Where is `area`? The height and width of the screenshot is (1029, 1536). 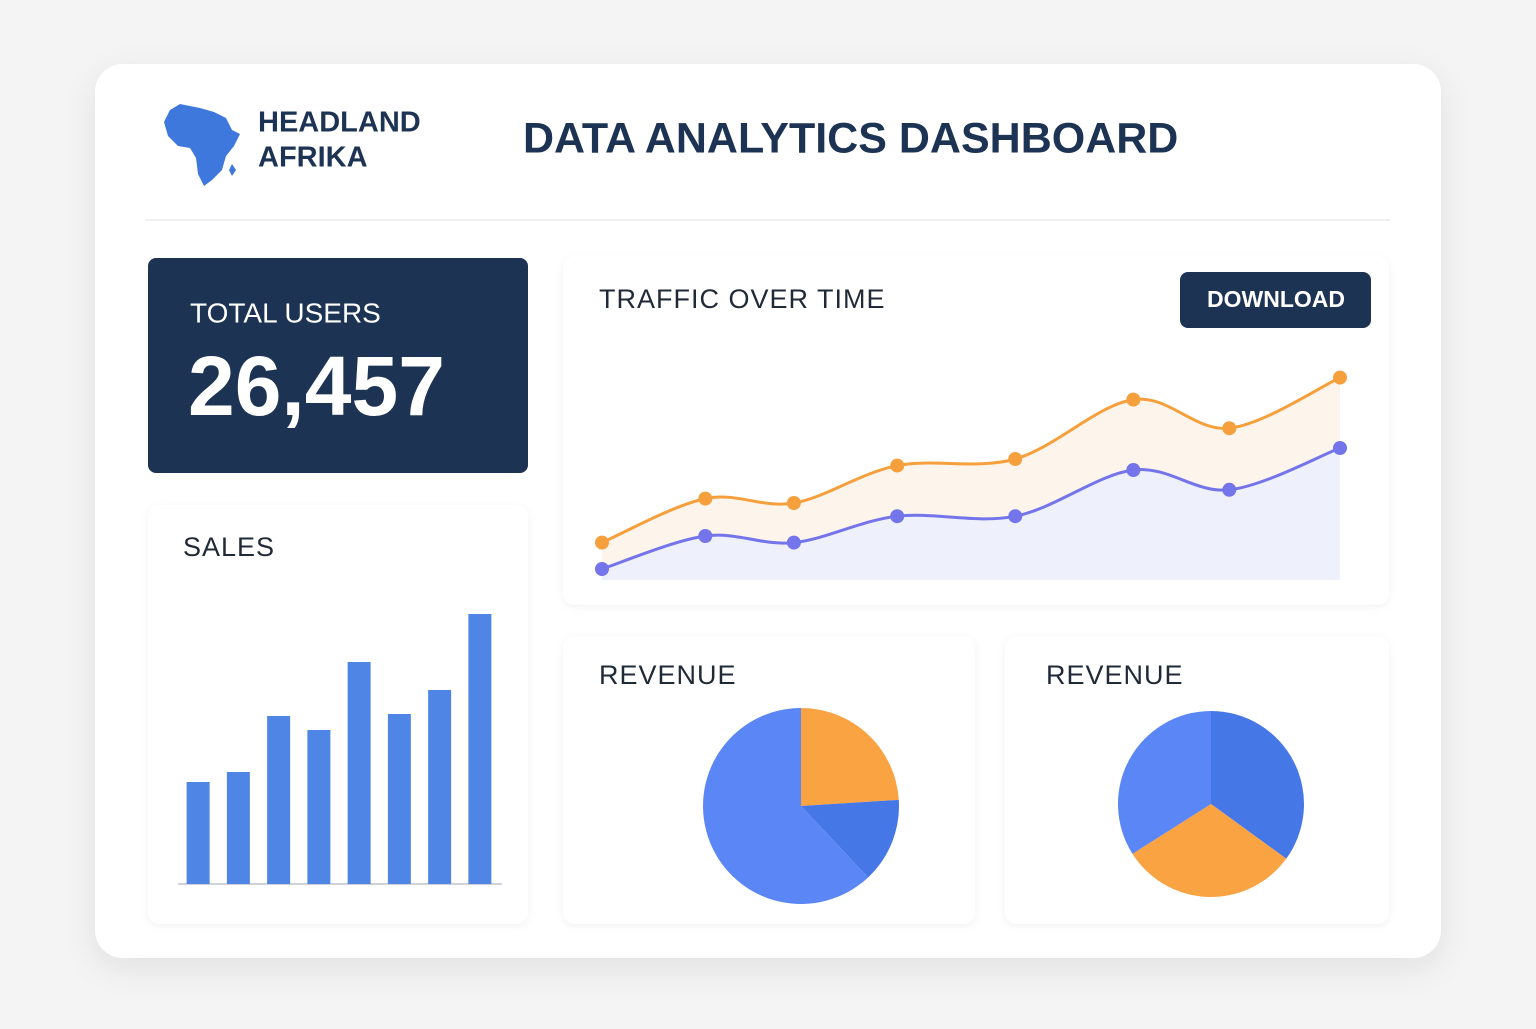
area is located at coordinates (971, 514).